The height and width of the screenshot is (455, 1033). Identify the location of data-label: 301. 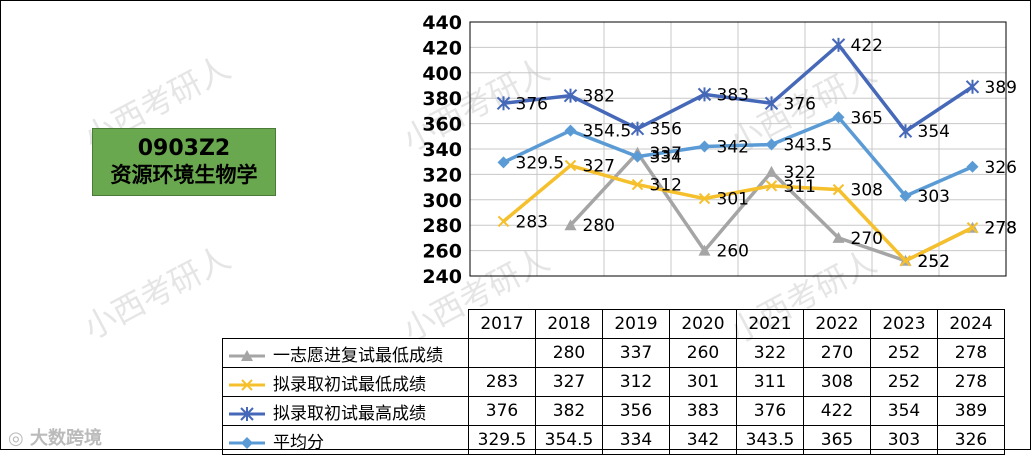
(733, 200).